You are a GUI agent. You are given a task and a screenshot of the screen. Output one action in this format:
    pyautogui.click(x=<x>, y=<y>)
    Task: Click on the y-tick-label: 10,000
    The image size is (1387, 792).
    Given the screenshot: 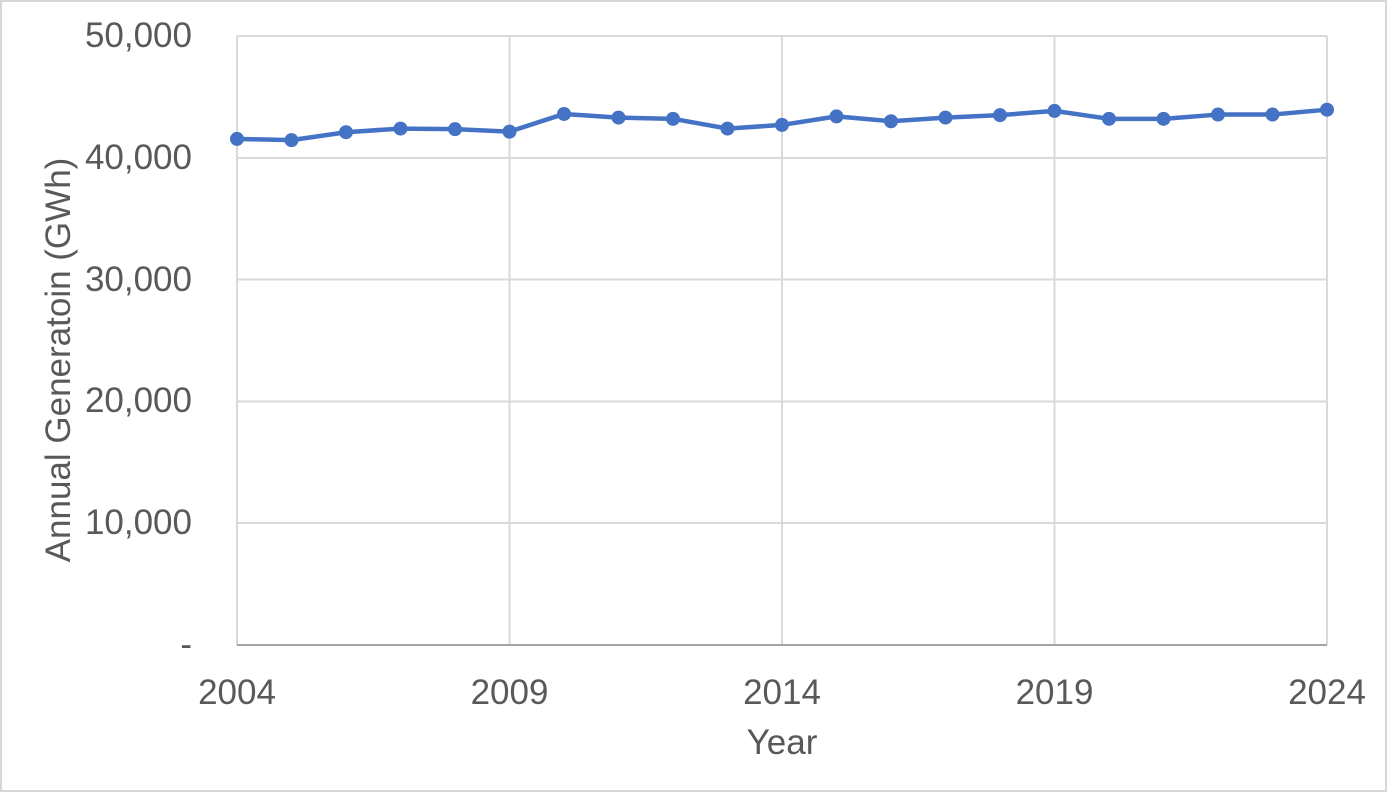 What is the action you would take?
    pyautogui.click(x=138, y=523)
    